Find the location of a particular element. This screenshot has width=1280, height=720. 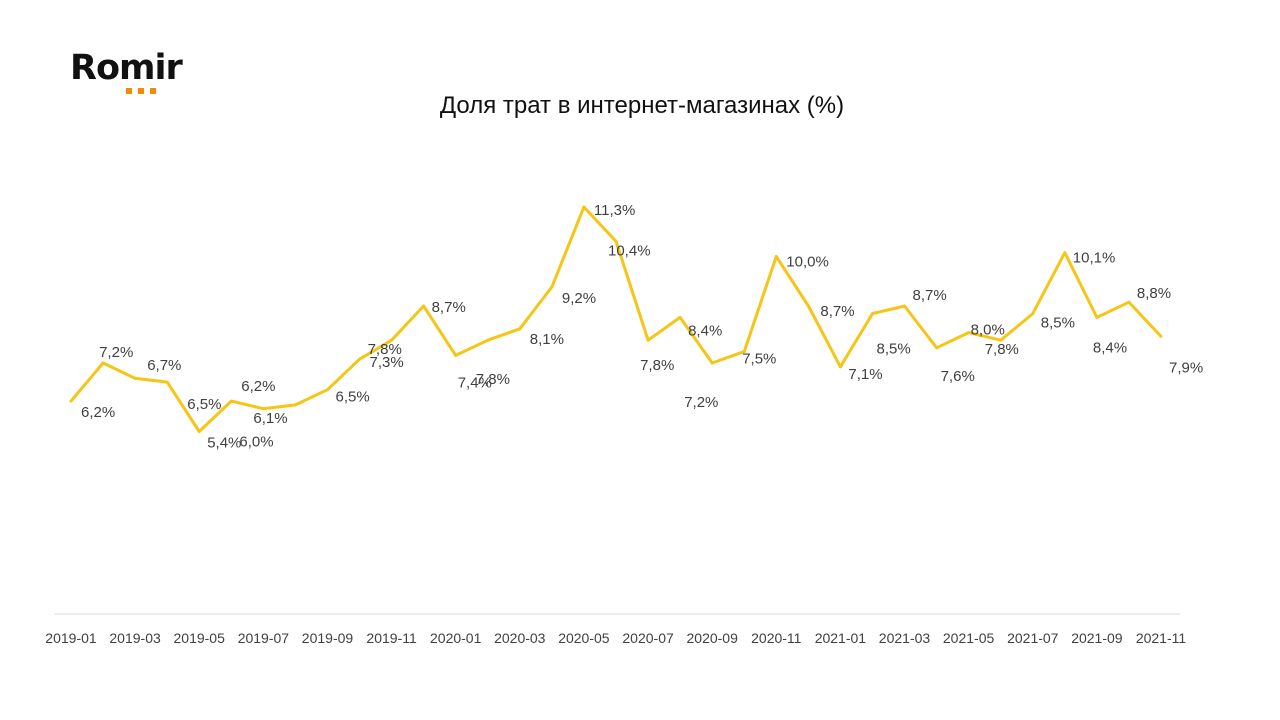

x-tick-label: 2021-07 is located at coordinates (1033, 638).